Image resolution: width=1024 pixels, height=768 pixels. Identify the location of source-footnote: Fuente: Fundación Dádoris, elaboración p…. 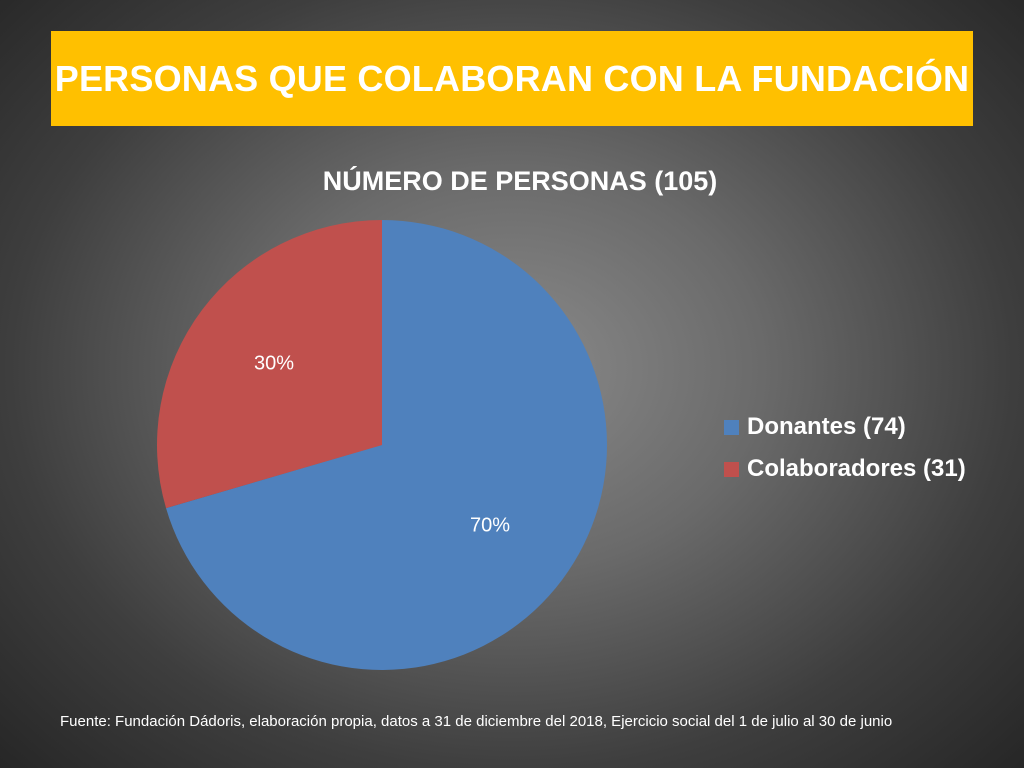
(476, 721).